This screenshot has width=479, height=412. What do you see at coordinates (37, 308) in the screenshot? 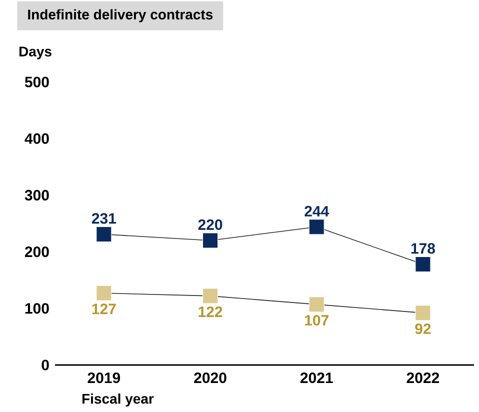
I see `y-tick-label: 100` at bounding box center [37, 308].